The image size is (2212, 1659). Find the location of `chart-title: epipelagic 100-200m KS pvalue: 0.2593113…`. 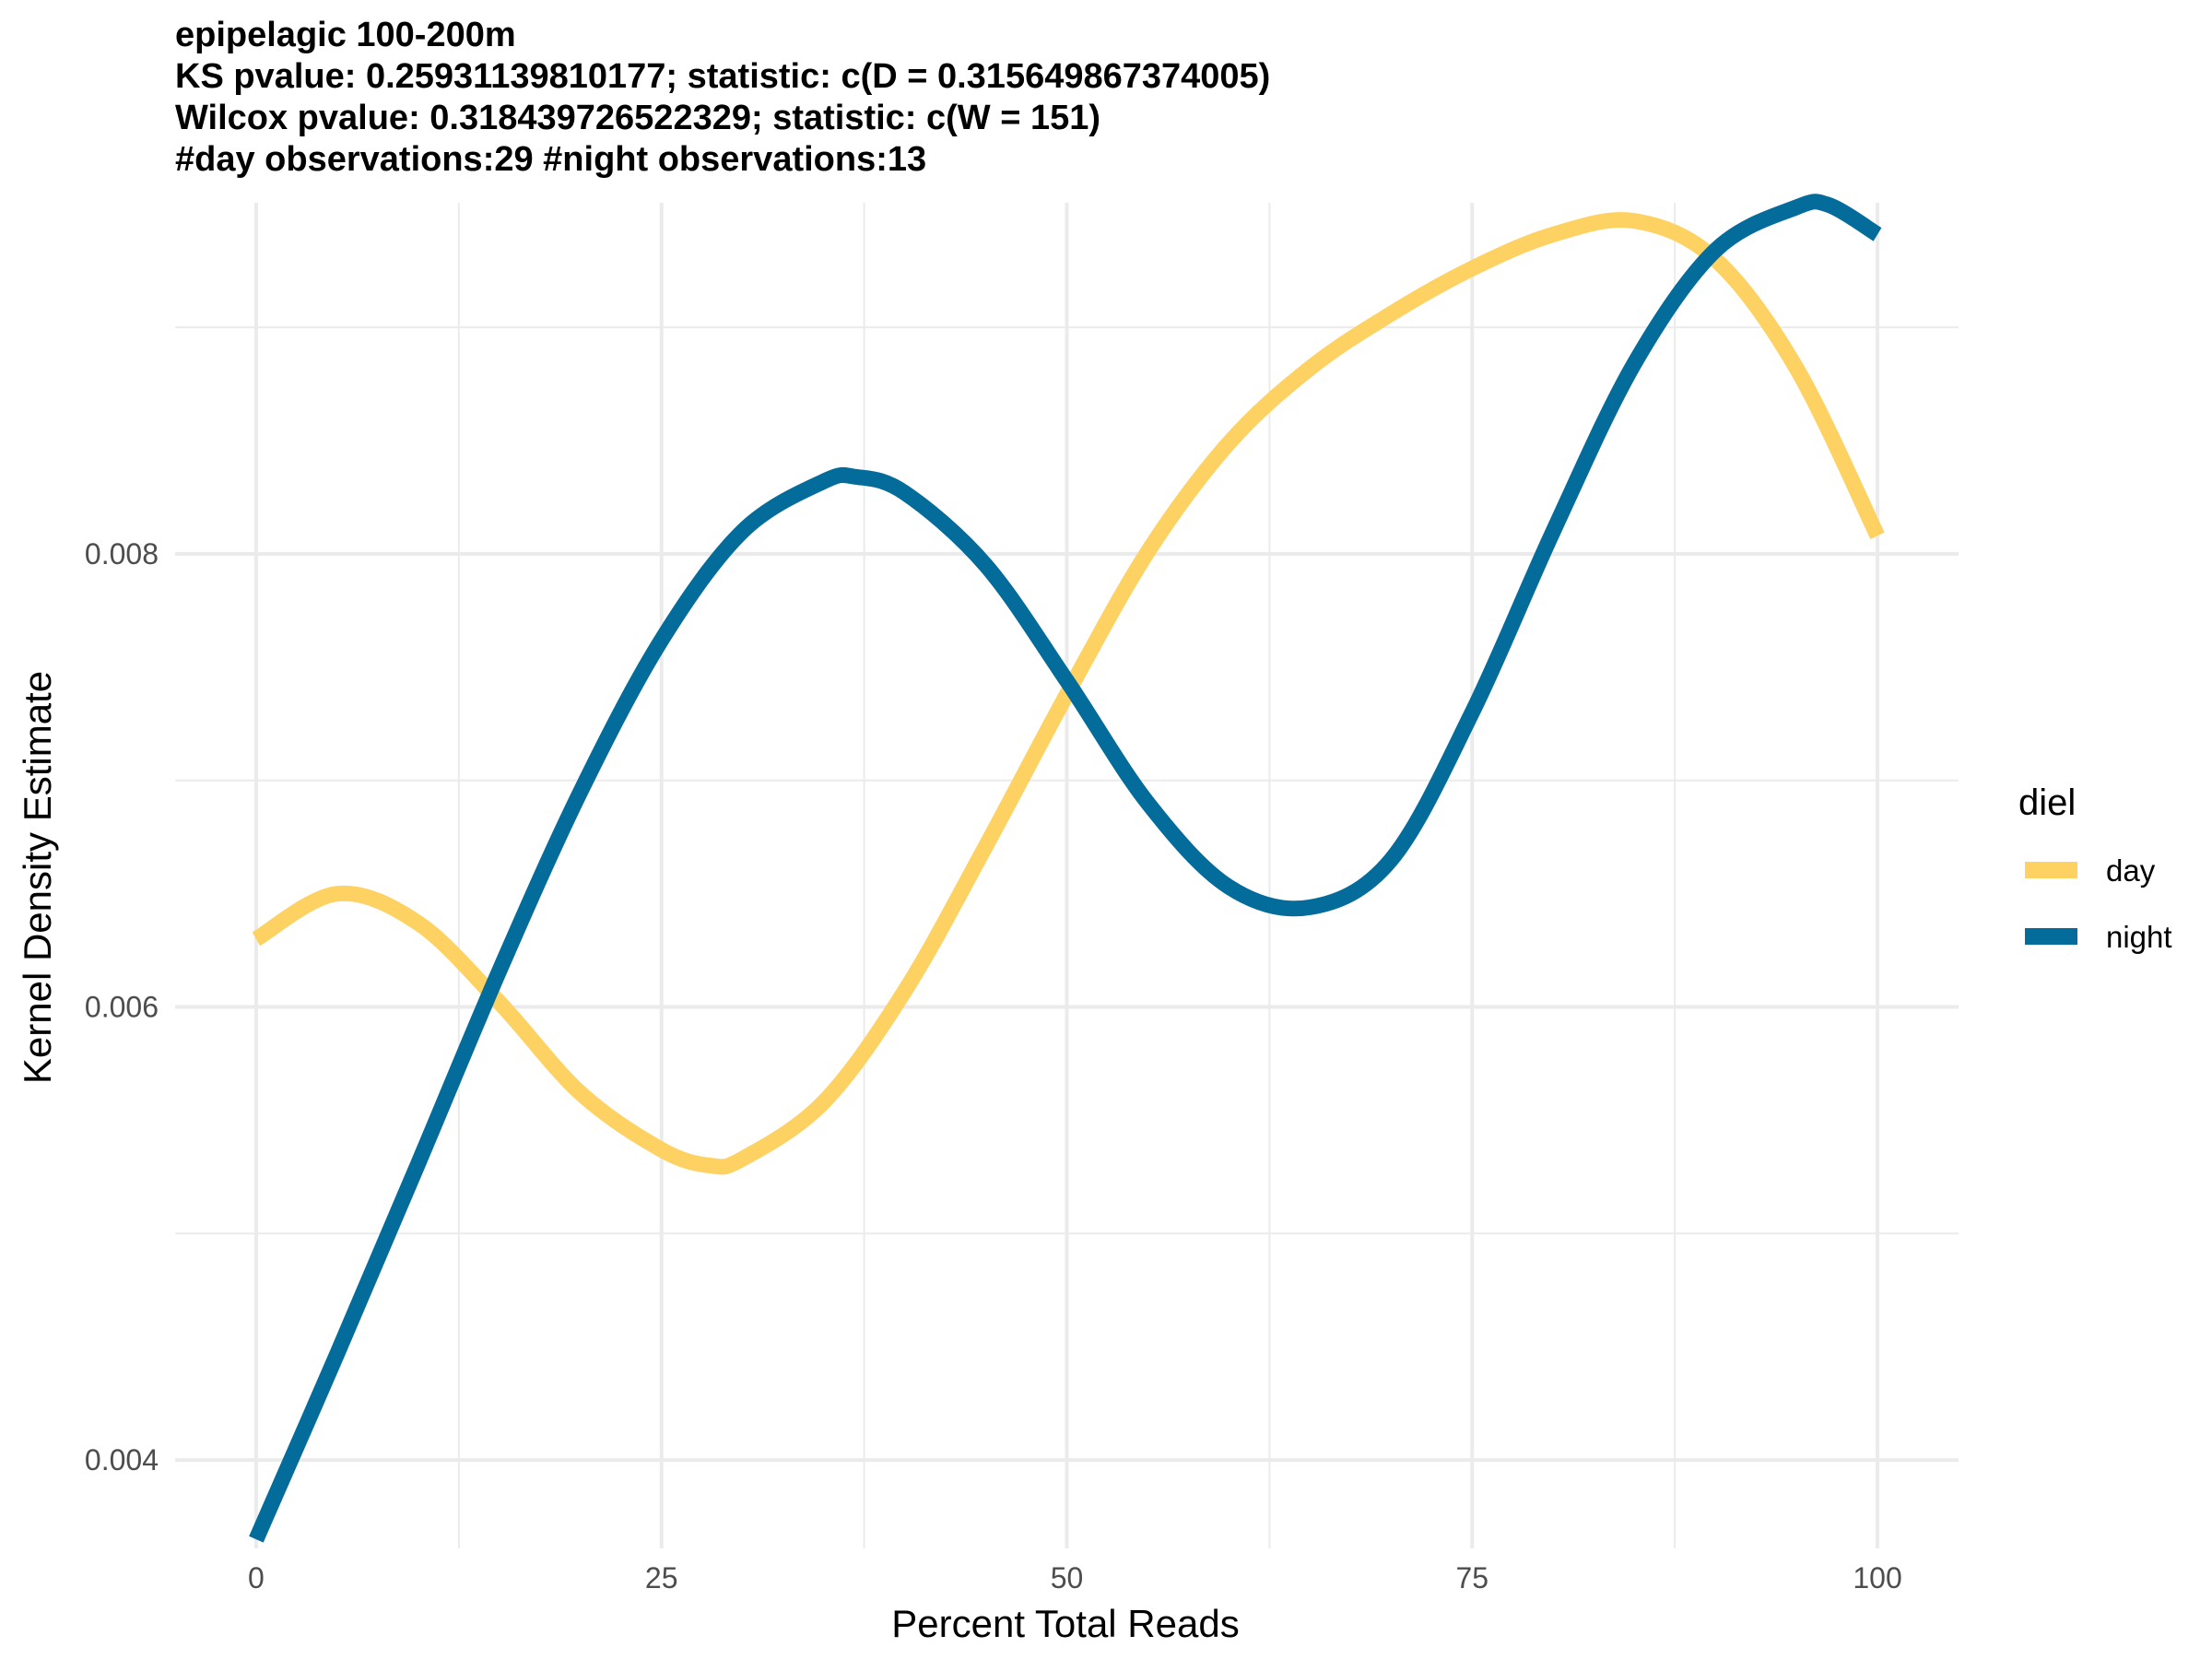

chart-title: epipelagic 100-200m KS pvalue: 0.2593113… is located at coordinates (722, 97).